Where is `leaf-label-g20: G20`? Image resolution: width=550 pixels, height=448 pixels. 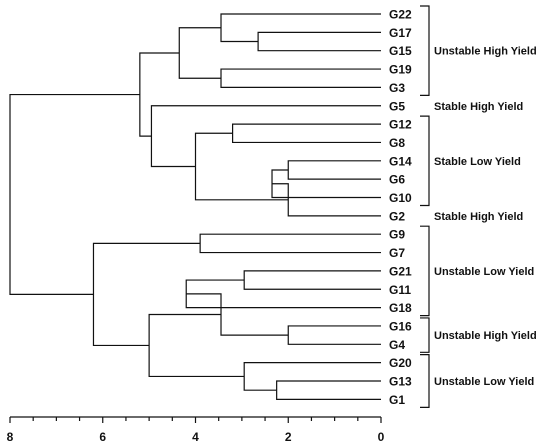
leaf-label-g20: G20 is located at coordinates (400, 363).